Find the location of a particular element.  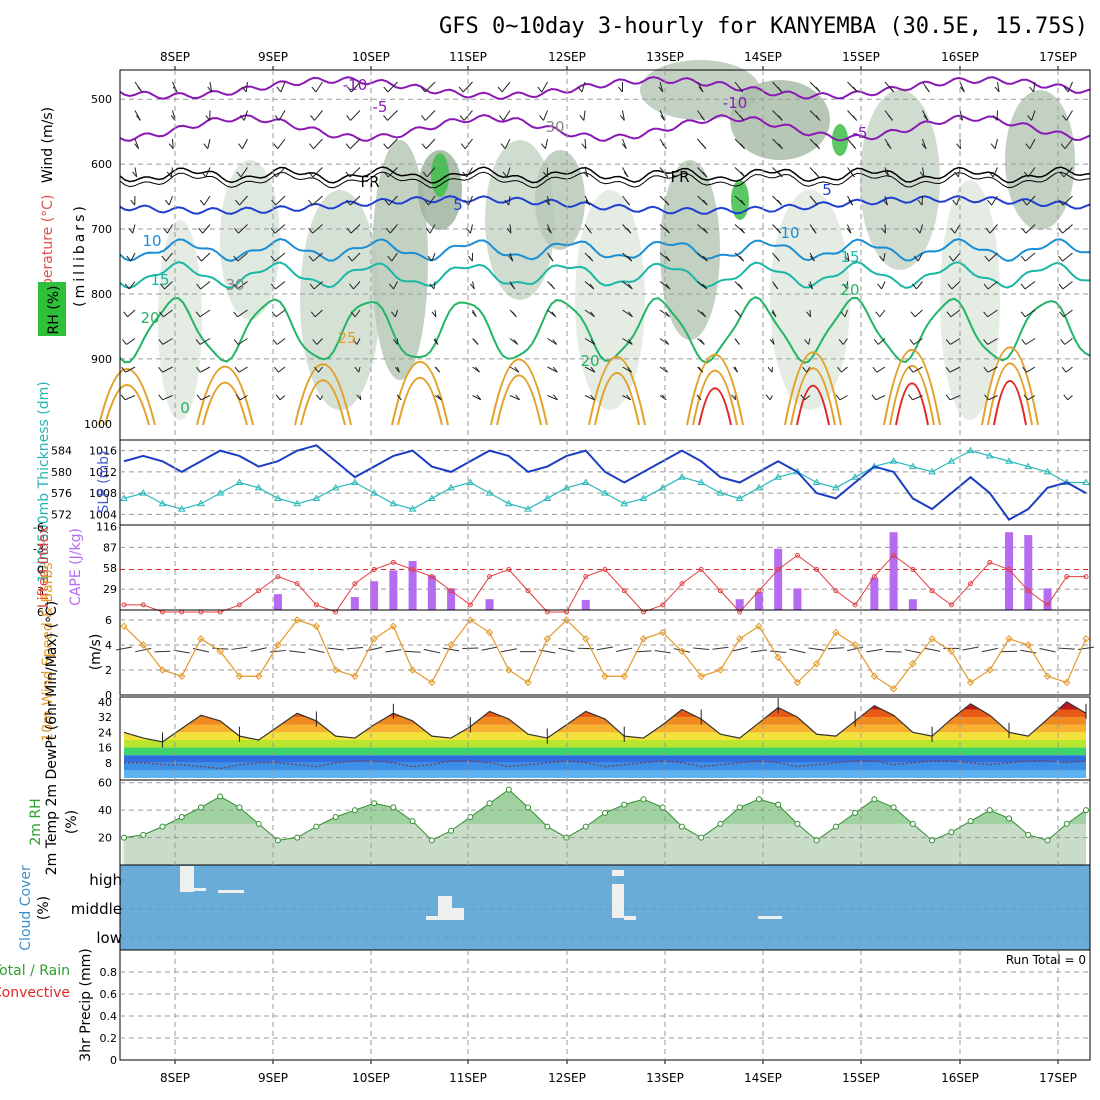

rh-label: 2m RH is located at coordinates (36, 821).